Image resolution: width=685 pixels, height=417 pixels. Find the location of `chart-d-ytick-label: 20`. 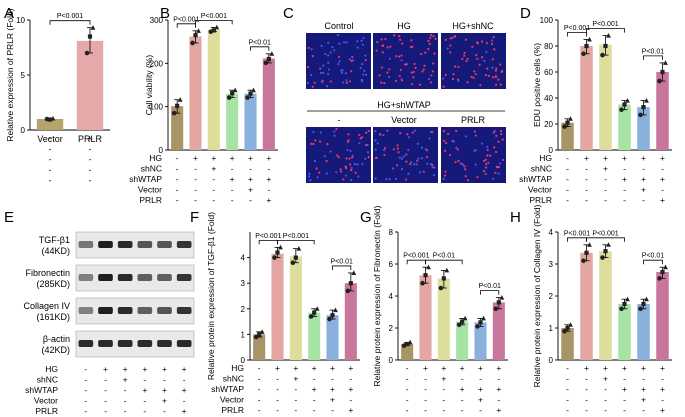

chart-d-ytick-label: 20 is located at coordinates (548, 124).